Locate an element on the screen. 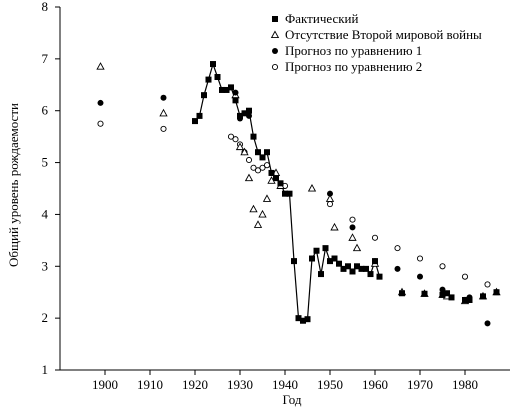 The width and height of the screenshot is (514, 411). x-tick-label: 1940 is located at coordinates (285, 384).